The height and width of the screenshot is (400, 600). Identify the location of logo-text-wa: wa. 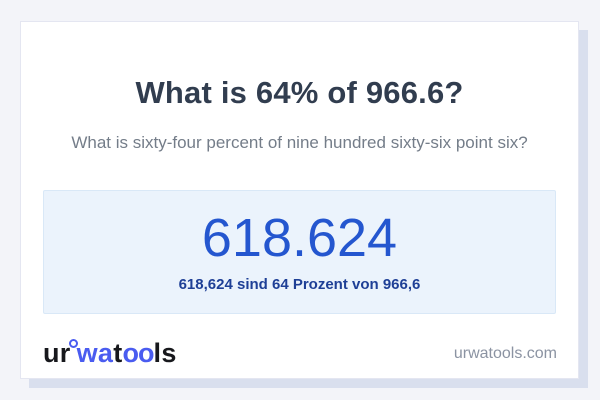
(95, 353).